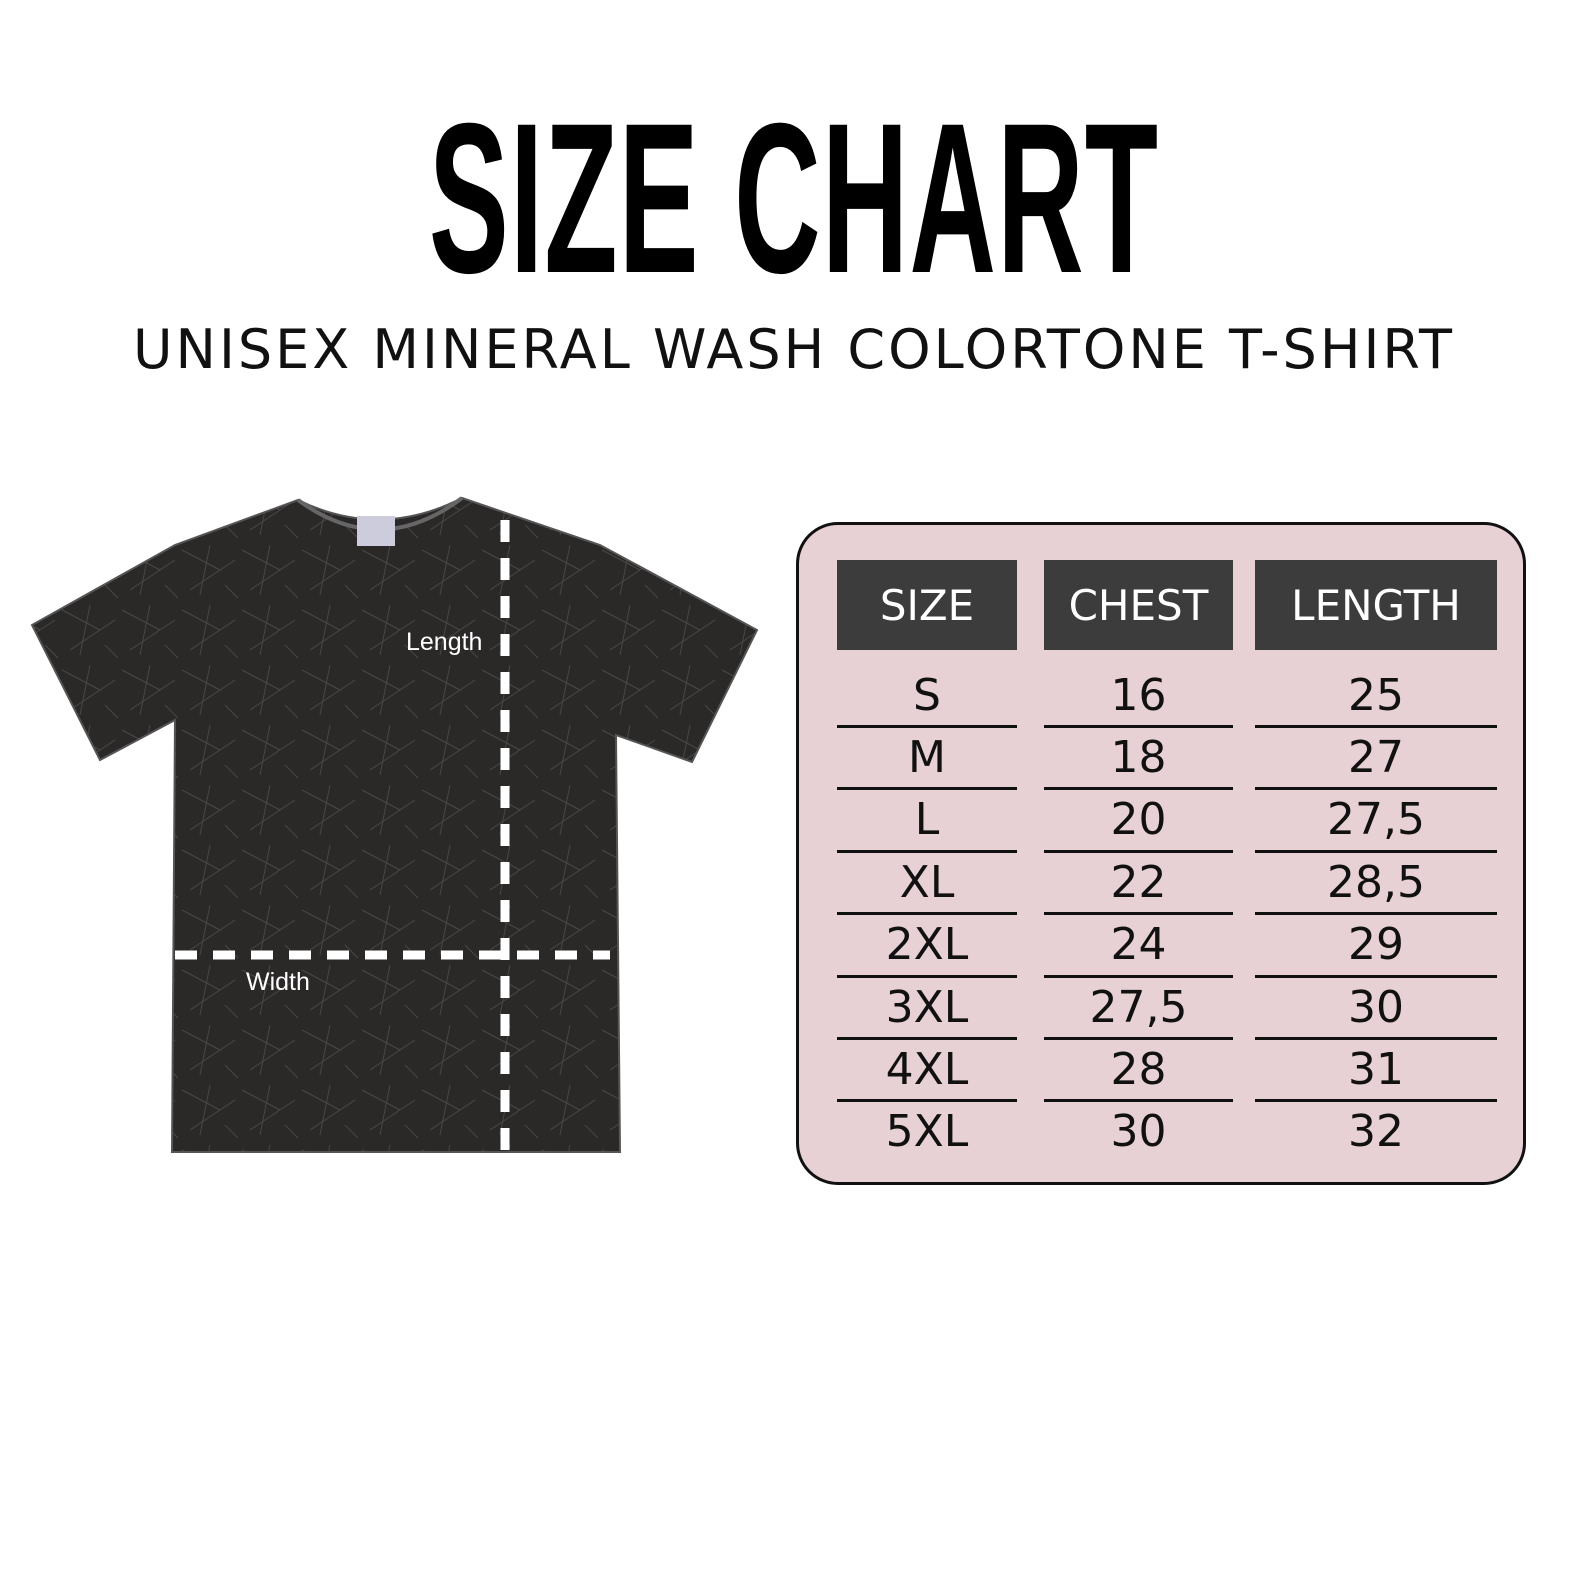  What do you see at coordinates (1138, 757) in the screenshot?
I see `cell-chest: 18` at bounding box center [1138, 757].